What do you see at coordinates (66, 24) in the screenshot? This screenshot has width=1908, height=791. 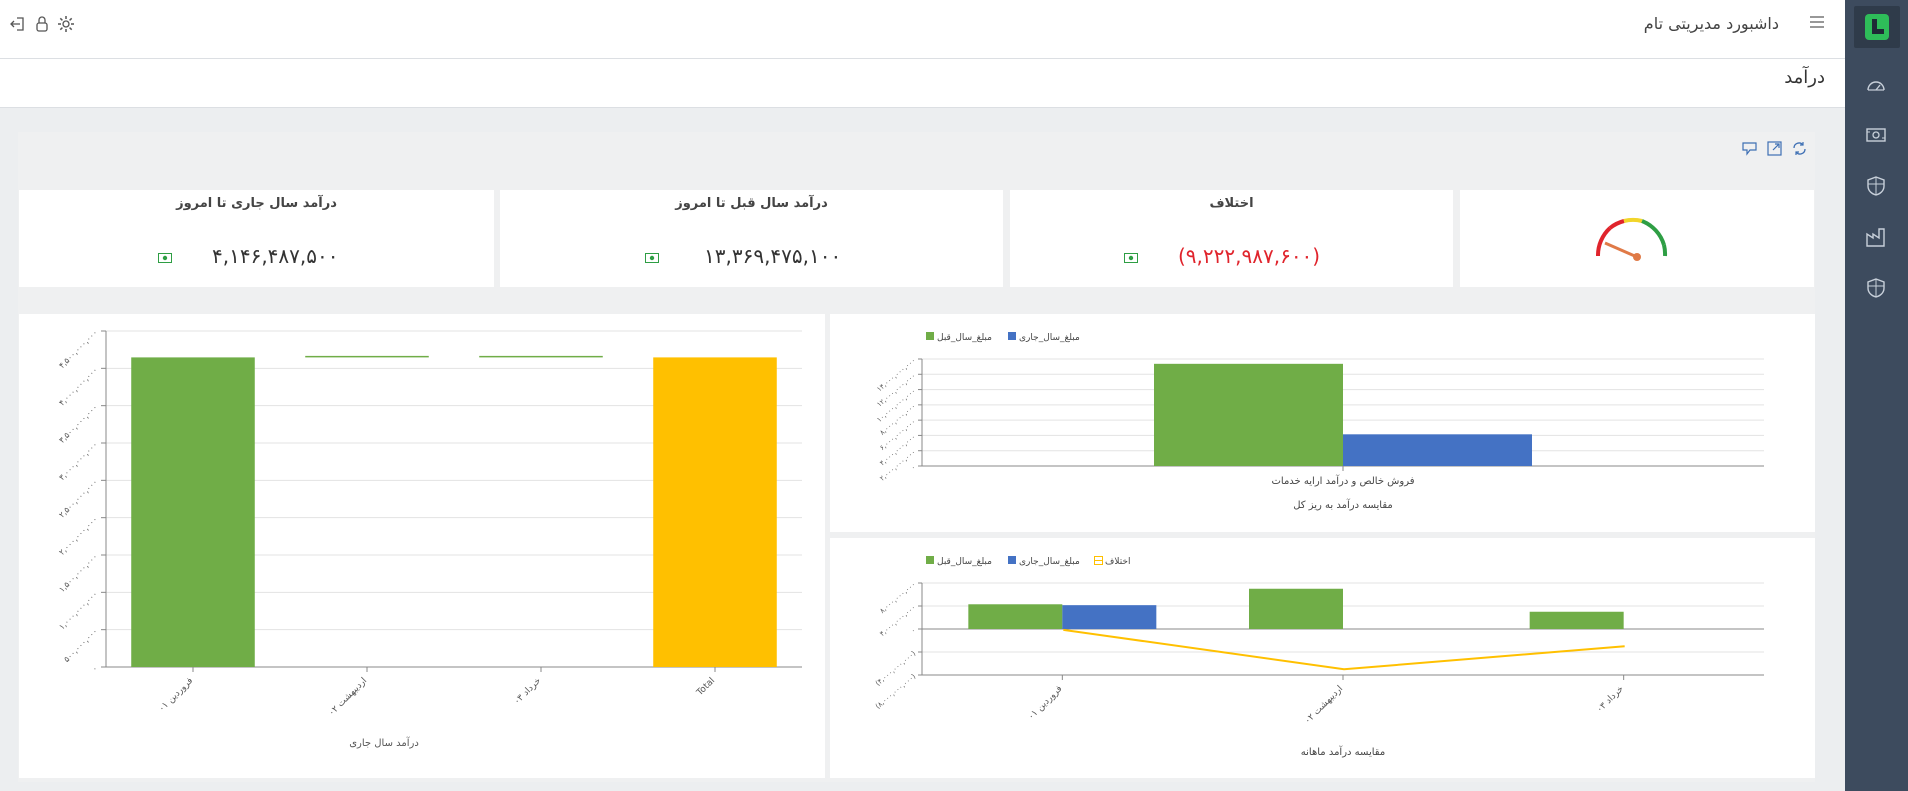 I see `gear-icon` at bounding box center [66, 24].